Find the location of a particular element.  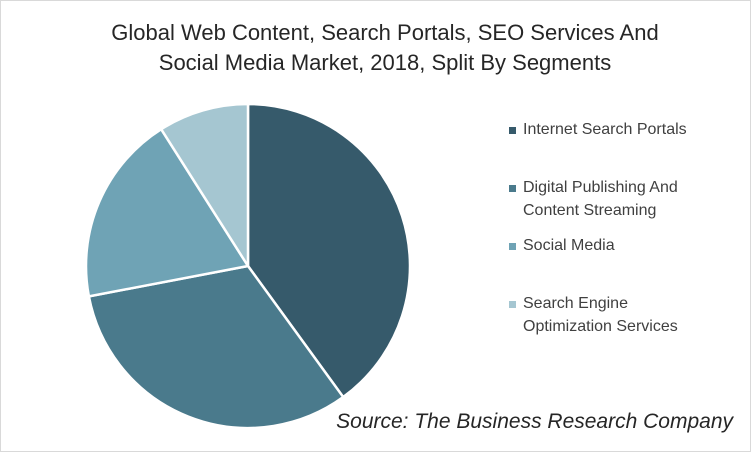

legend-label: Digital Publishing And Content Streaming is located at coordinates (600, 199).